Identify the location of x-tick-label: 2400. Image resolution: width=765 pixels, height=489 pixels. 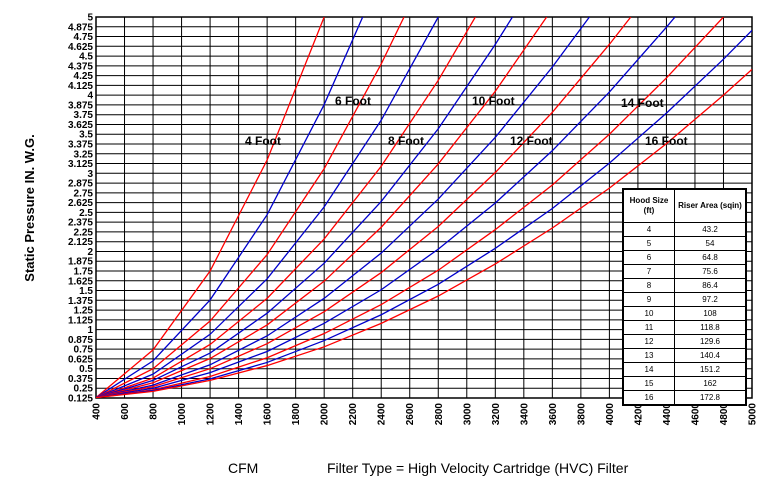
(382, 414).